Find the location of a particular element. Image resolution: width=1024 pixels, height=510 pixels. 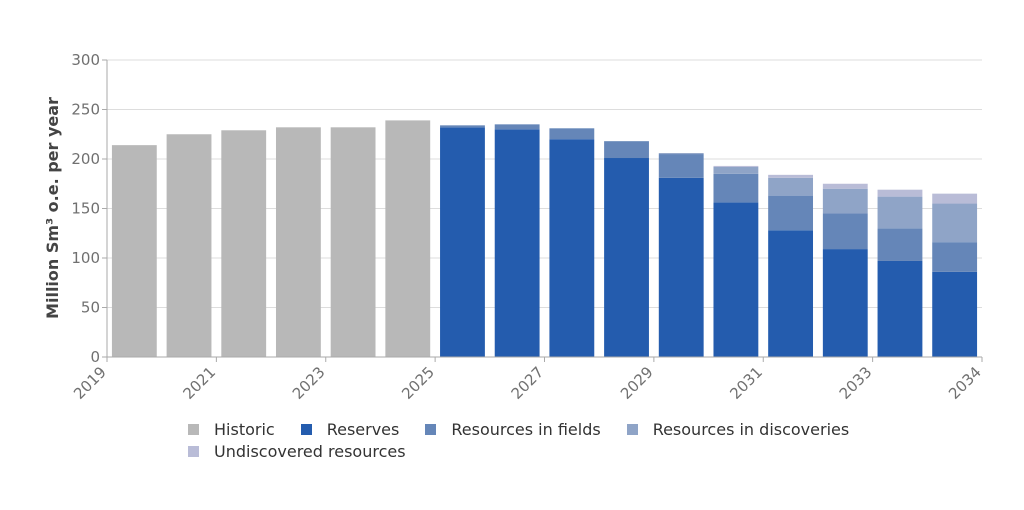

x-tick-label: 2027 is located at coordinates (528, 383).